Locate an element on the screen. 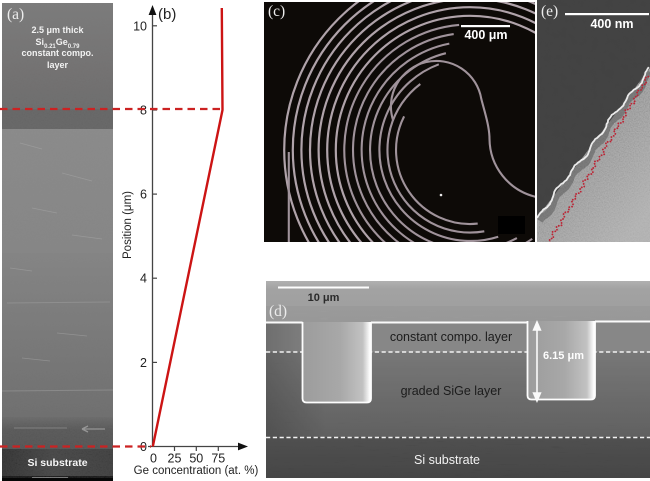 The width and height of the screenshot is (650, 481). svg-text: 0 is located at coordinates (153, 459).